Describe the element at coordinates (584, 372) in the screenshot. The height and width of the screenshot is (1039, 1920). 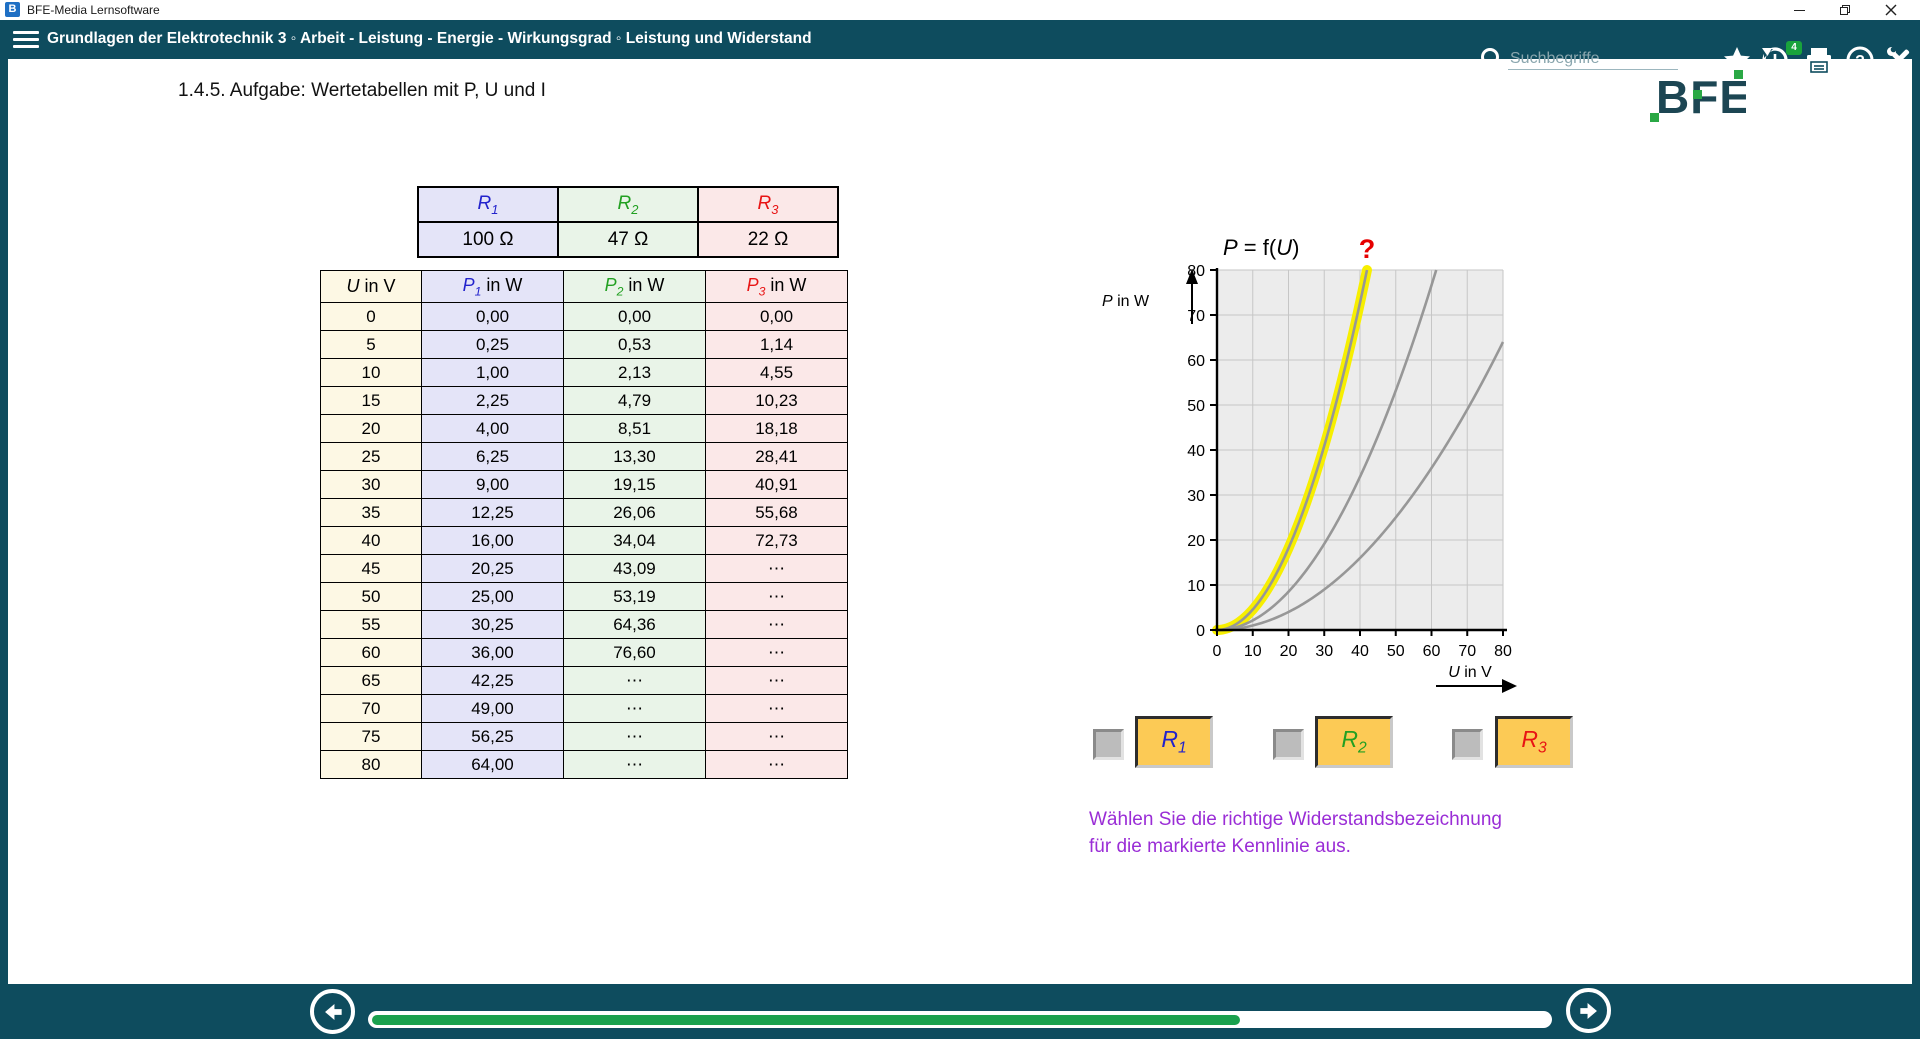
I see `table-row: 10 1,00 2,13 4,55` at that location.